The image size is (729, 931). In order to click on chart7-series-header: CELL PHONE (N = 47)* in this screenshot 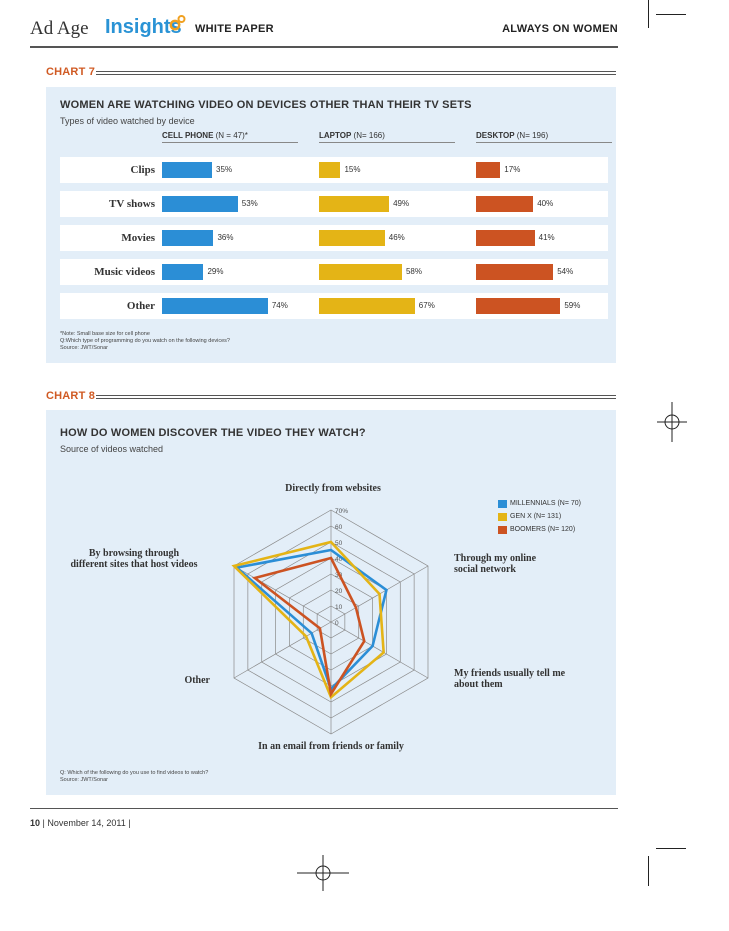, I will do `click(205, 135)`.